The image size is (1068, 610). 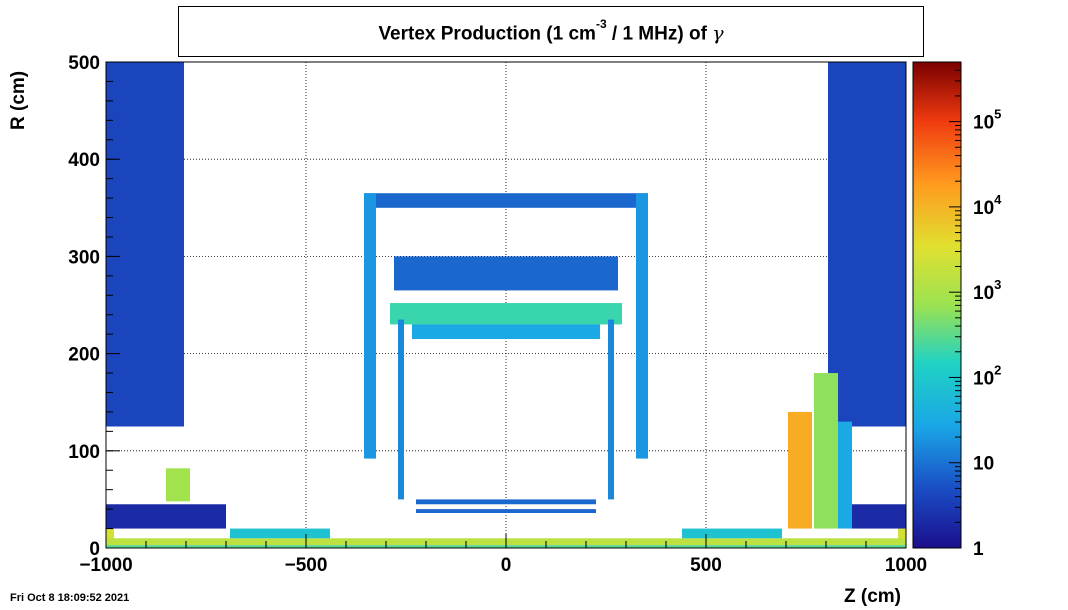 I want to click on title-superscript: -3, so click(x=601, y=24).